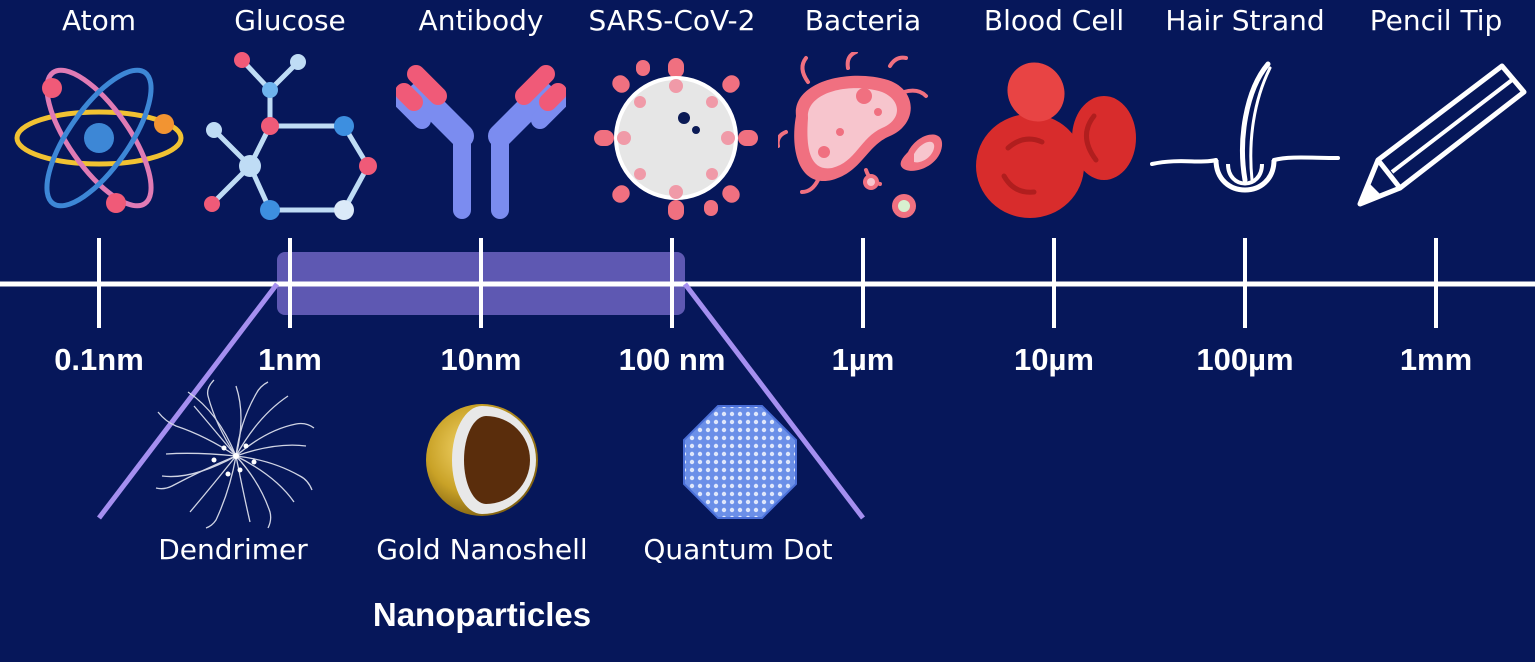  Describe the element at coordinates (1436, 20) in the screenshot. I see `label-pencil-tip: Pencil Tip` at that location.